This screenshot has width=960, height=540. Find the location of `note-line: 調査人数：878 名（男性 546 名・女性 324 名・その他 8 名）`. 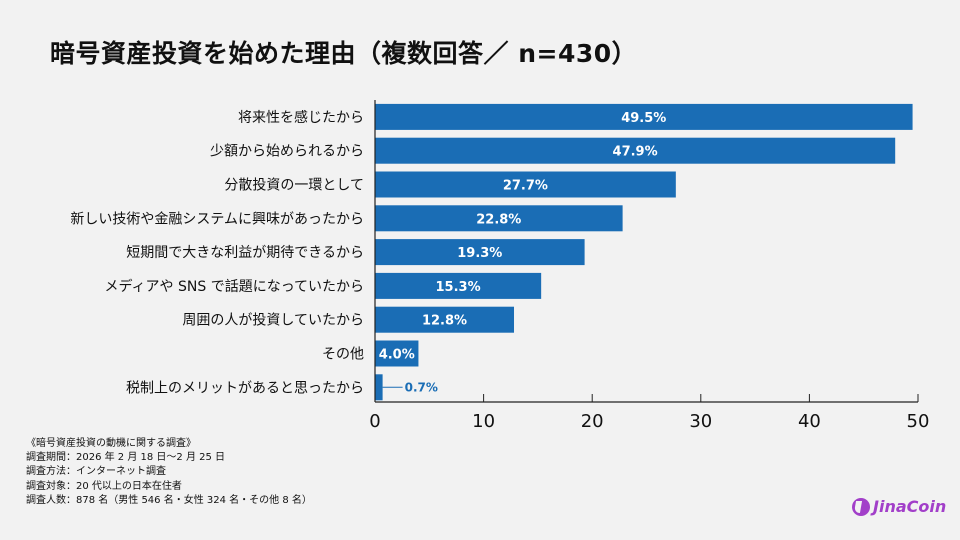

note-line: 調査人数：878 名（男性 546 名・女性 324 名・その他 8 名） is located at coordinates (169, 500).